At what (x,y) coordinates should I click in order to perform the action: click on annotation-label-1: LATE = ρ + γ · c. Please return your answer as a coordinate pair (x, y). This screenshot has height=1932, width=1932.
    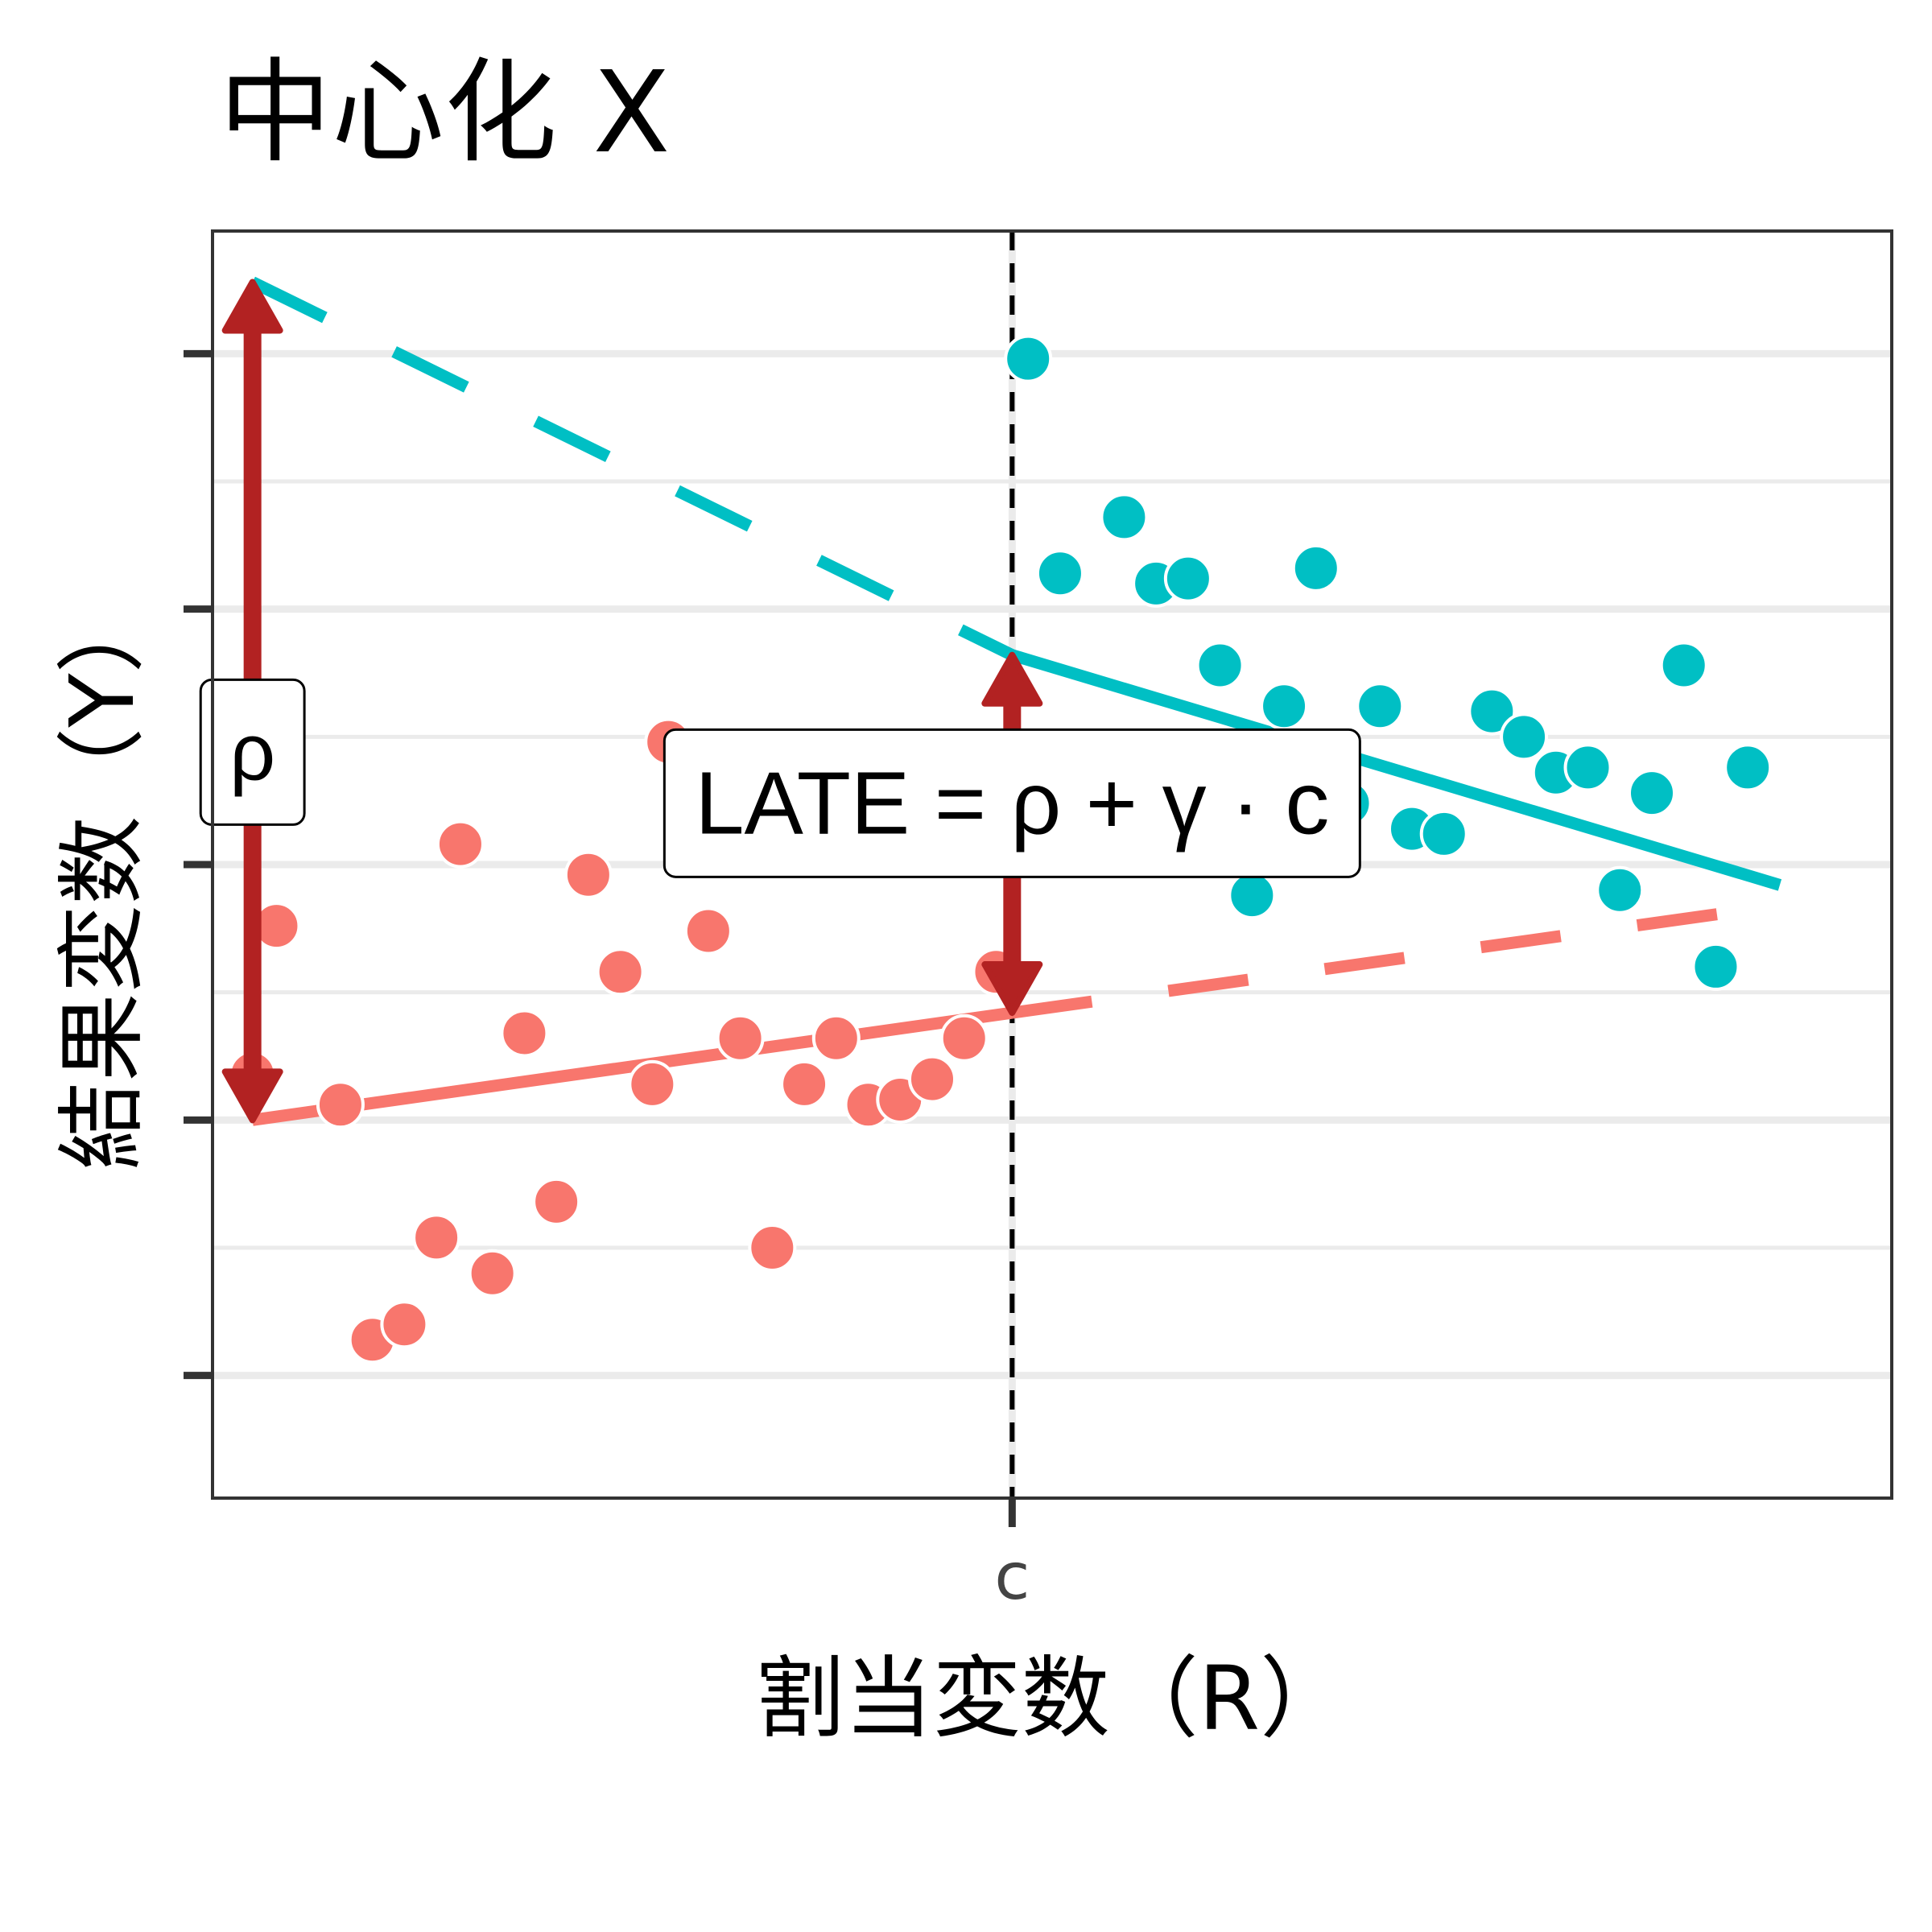
    Looking at the image, I should click on (1012, 803).